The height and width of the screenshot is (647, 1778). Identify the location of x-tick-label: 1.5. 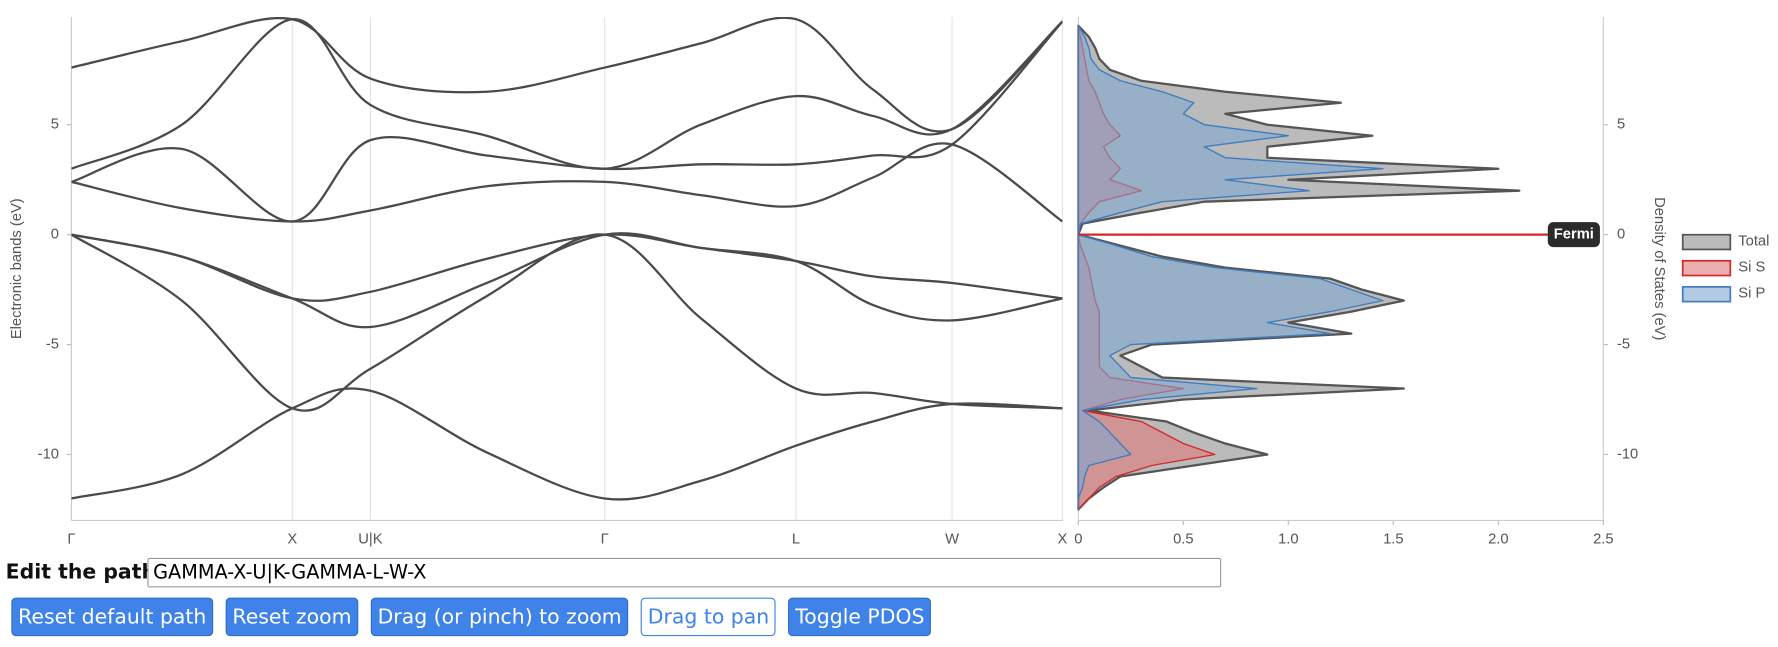
(1393, 540).